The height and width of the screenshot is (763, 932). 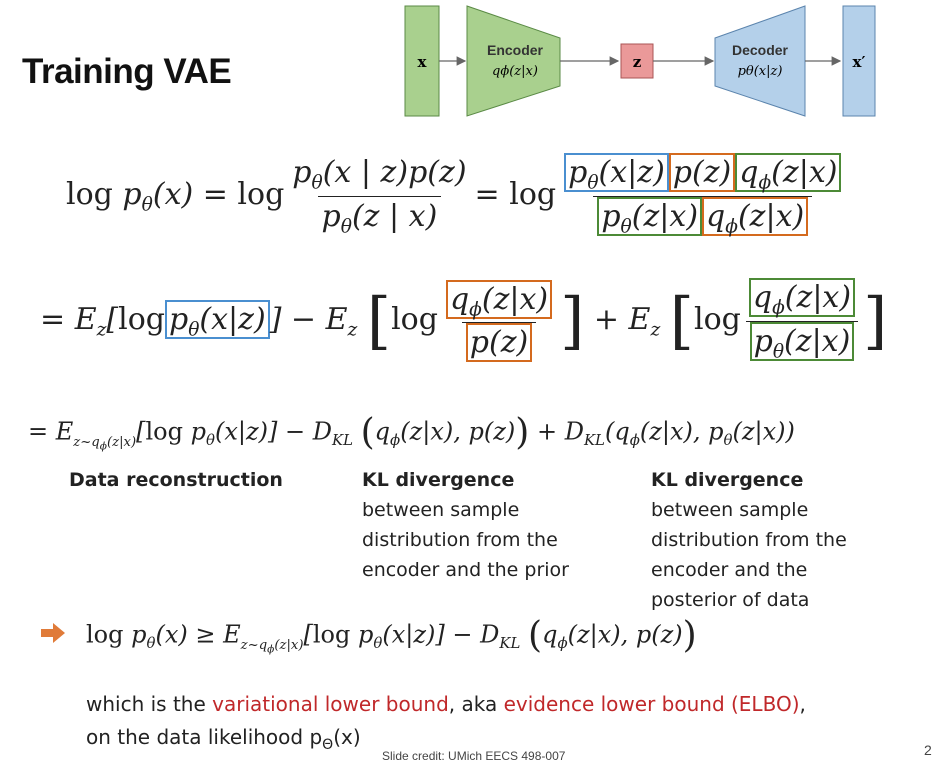 What do you see at coordinates (928, 750) in the screenshot?
I see `page-number: 2` at bounding box center [928, 750].